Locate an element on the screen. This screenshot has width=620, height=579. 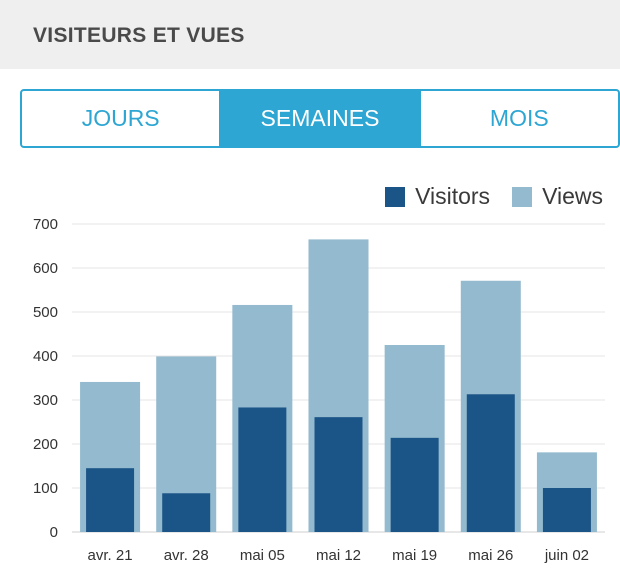
y-tick-label: 300 is located at coordinates (45, 400).